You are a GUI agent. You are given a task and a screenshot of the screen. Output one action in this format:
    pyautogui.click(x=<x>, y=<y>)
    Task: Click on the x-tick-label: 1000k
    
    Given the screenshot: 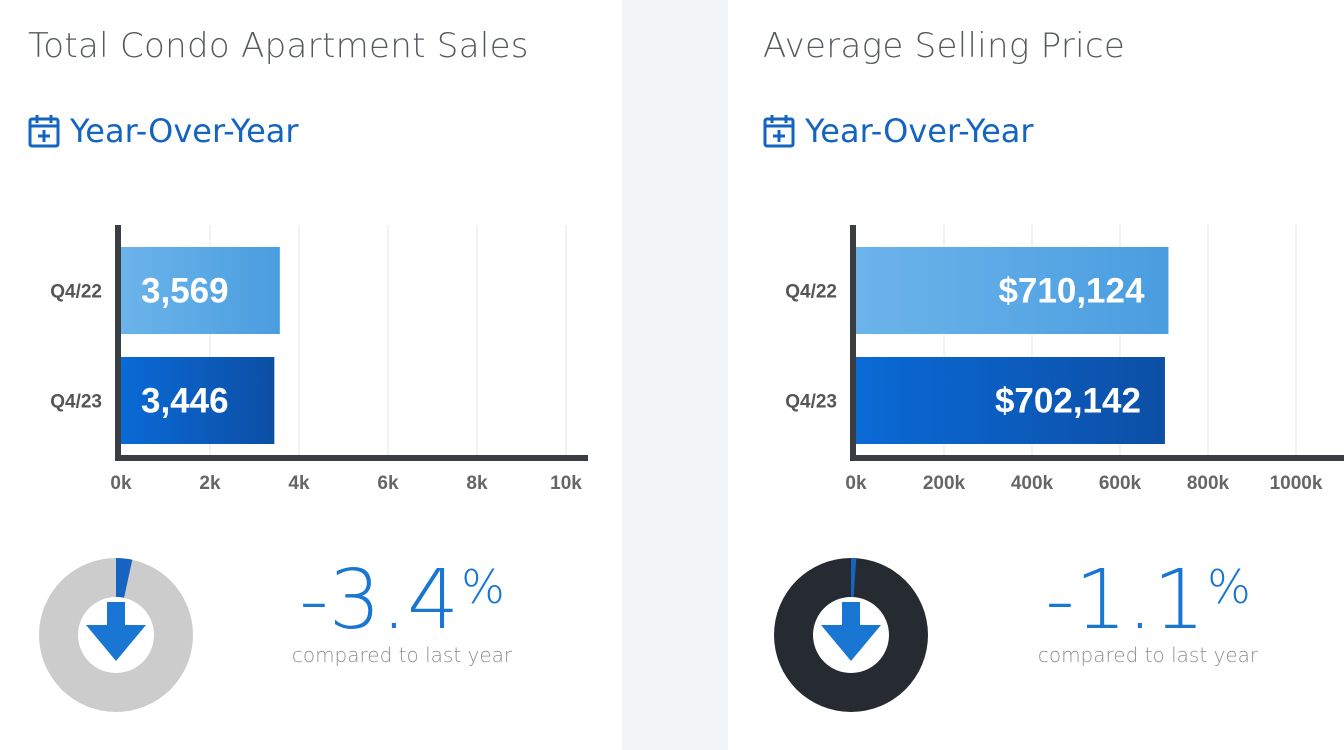 What is the action you would take?
    pyautogui.click(x=1296, y=483)
    